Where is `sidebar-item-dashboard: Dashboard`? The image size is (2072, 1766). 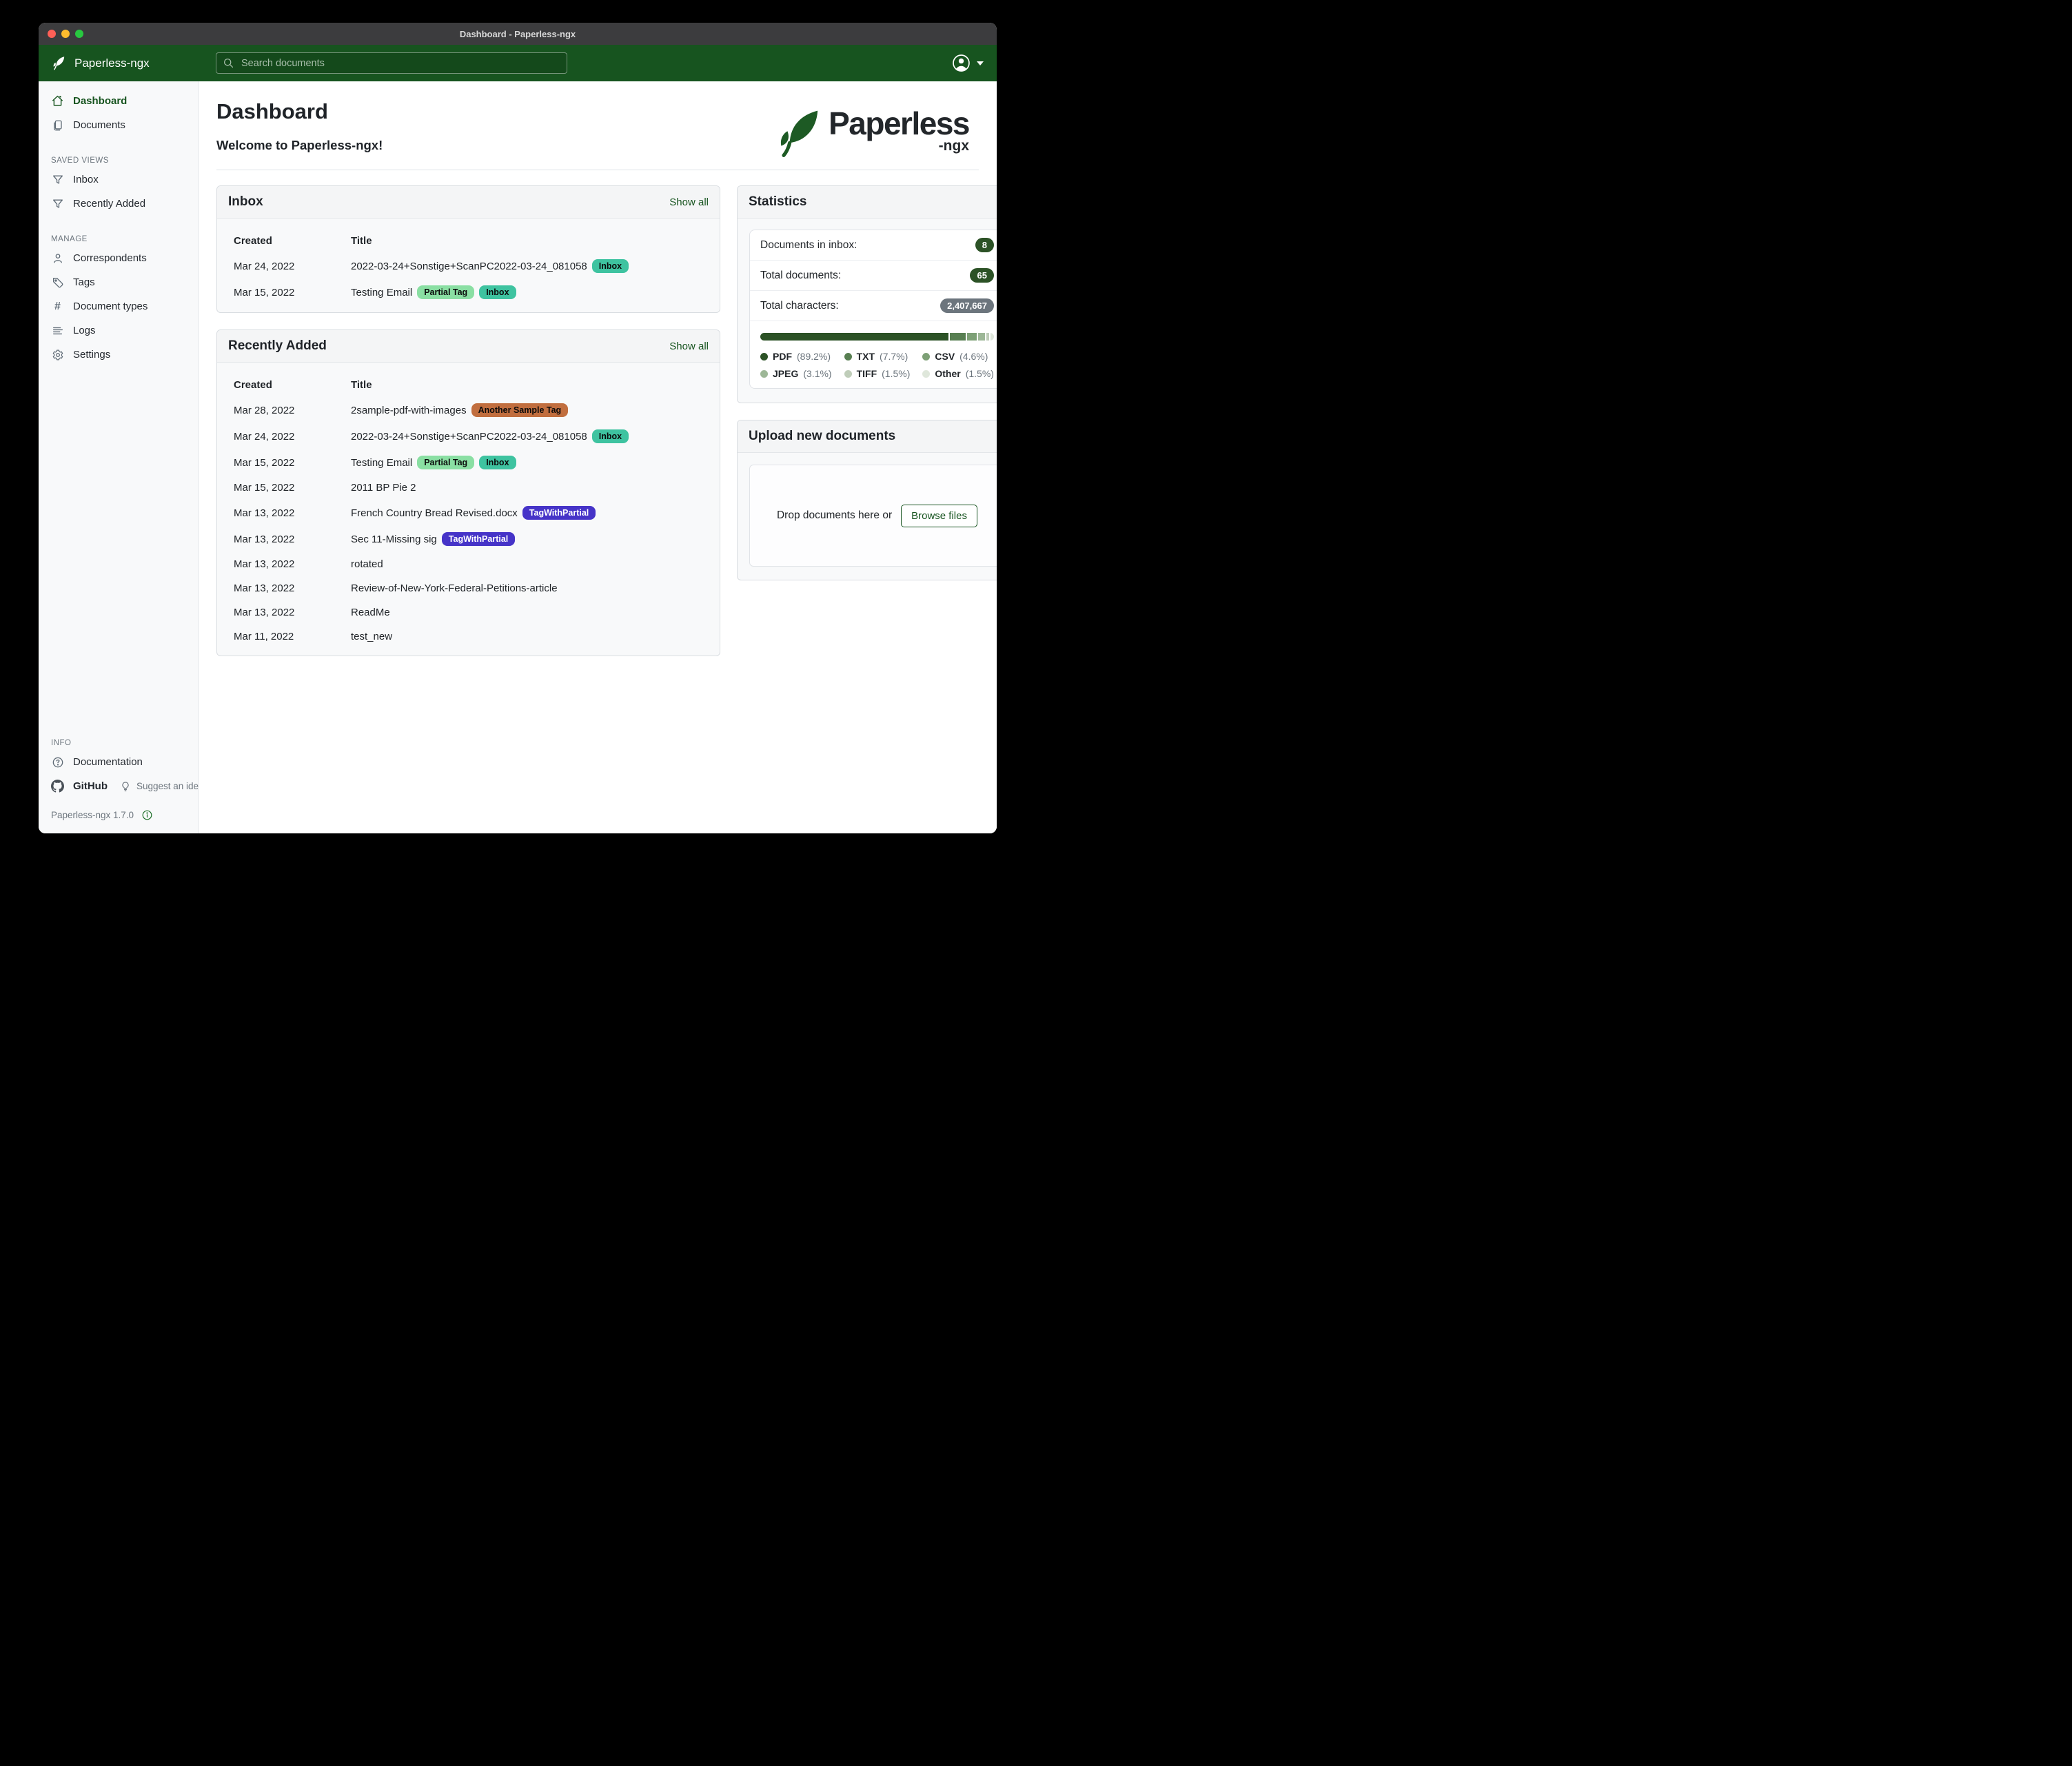
sidebar-item-dashboard: Dashboard is located at coordinates (118, 101).